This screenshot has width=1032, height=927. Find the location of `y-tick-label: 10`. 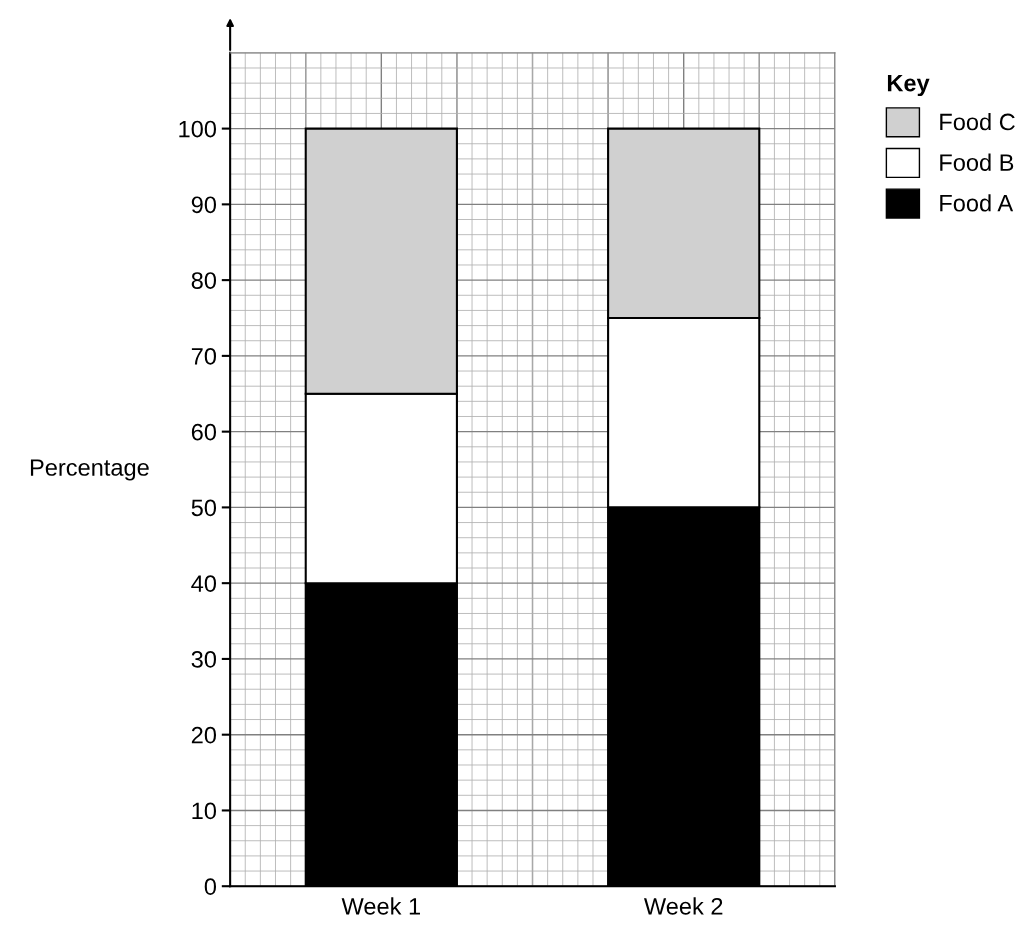

y-tick-label: 10 is located at coordinates (204, 811).